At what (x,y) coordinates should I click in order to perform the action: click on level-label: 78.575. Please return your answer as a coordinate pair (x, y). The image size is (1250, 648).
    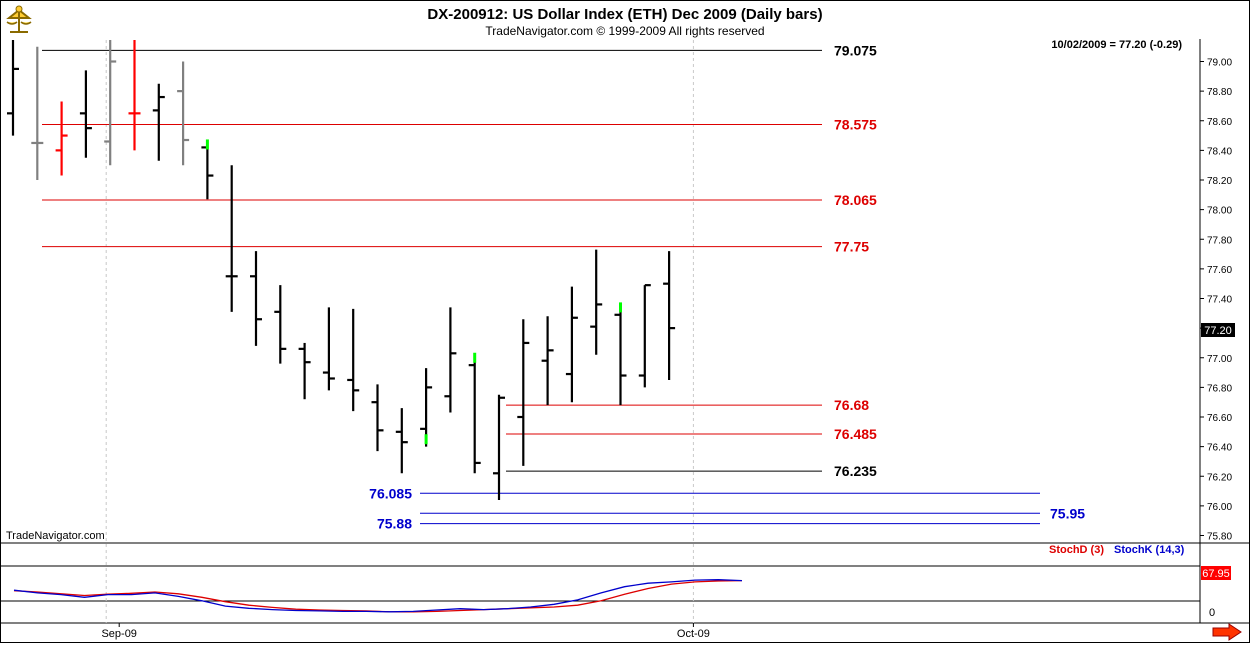
    Looking at the image, I should click on (855, 124).